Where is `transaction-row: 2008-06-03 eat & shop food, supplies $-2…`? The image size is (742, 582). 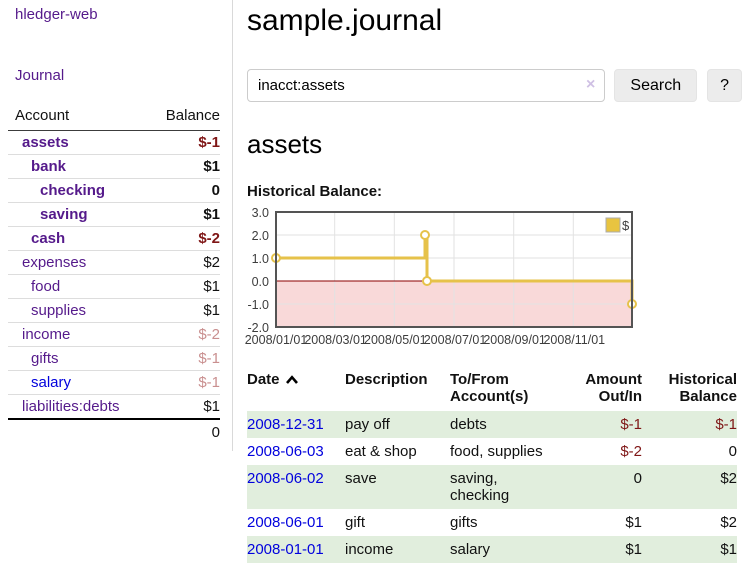
transaction-row: 2008-06-03 eat & shop food, supplies $-2… is located at coordinates (492, 451).